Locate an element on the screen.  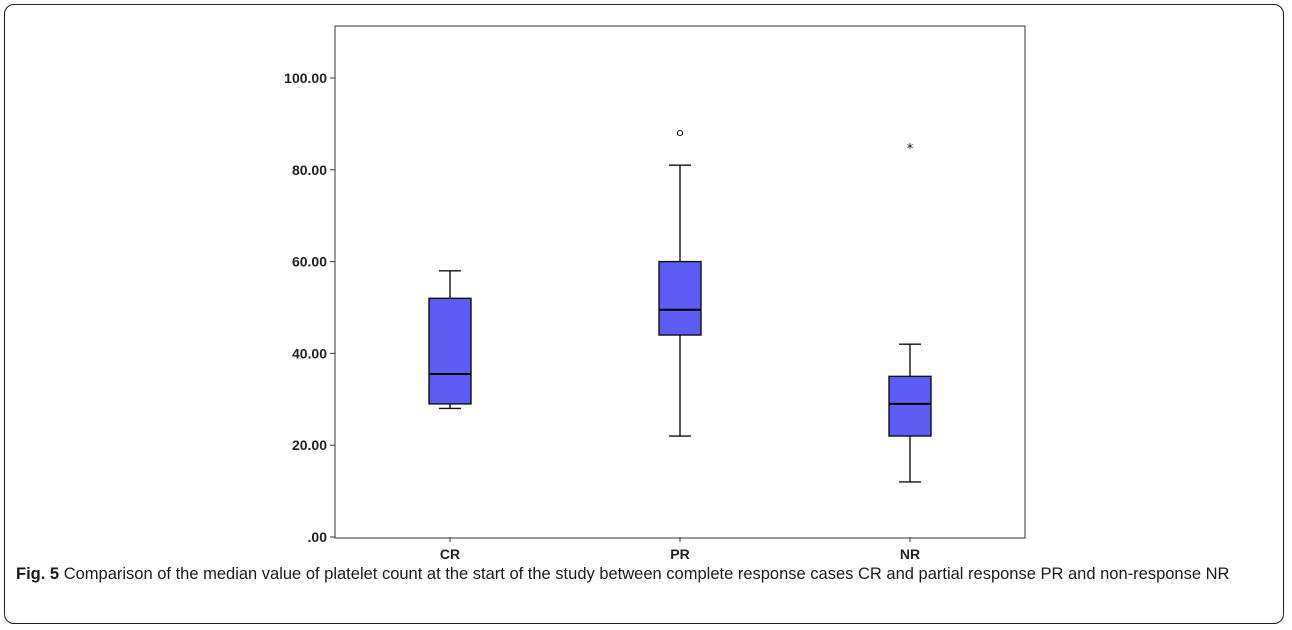
box-cr is located at coordinates (450, 340).